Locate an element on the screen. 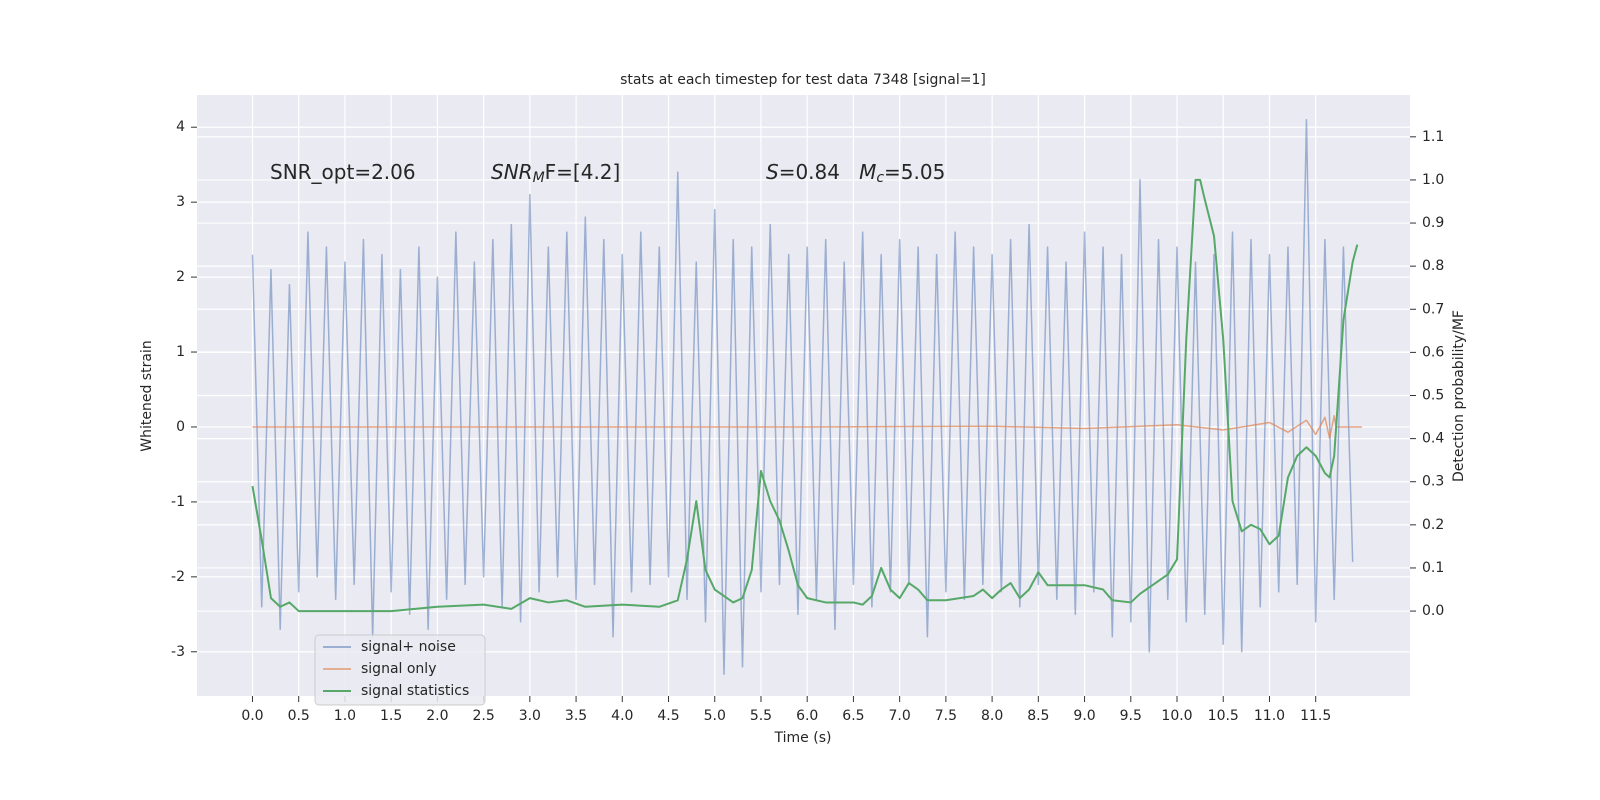 The height and width of the screenshot is (800, 1600). x-tick-label: 9.5 is located at coordinates (1131, 716).